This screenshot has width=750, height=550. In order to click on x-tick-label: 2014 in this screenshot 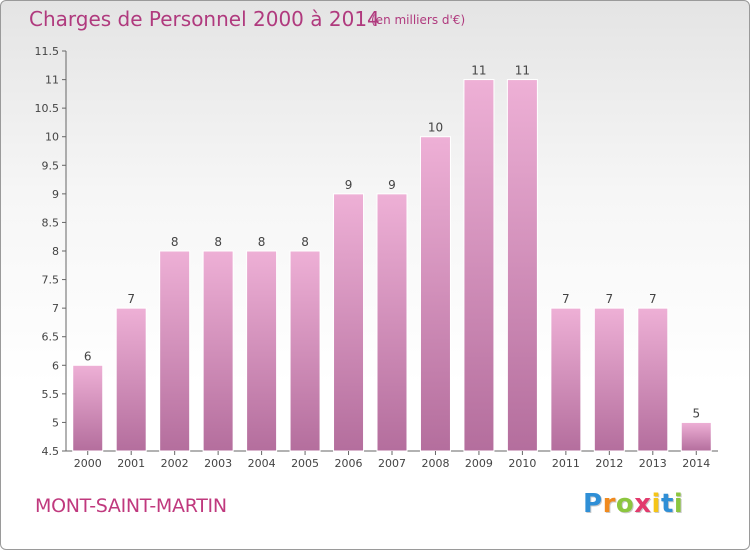, I will do `click(696, 463)`.